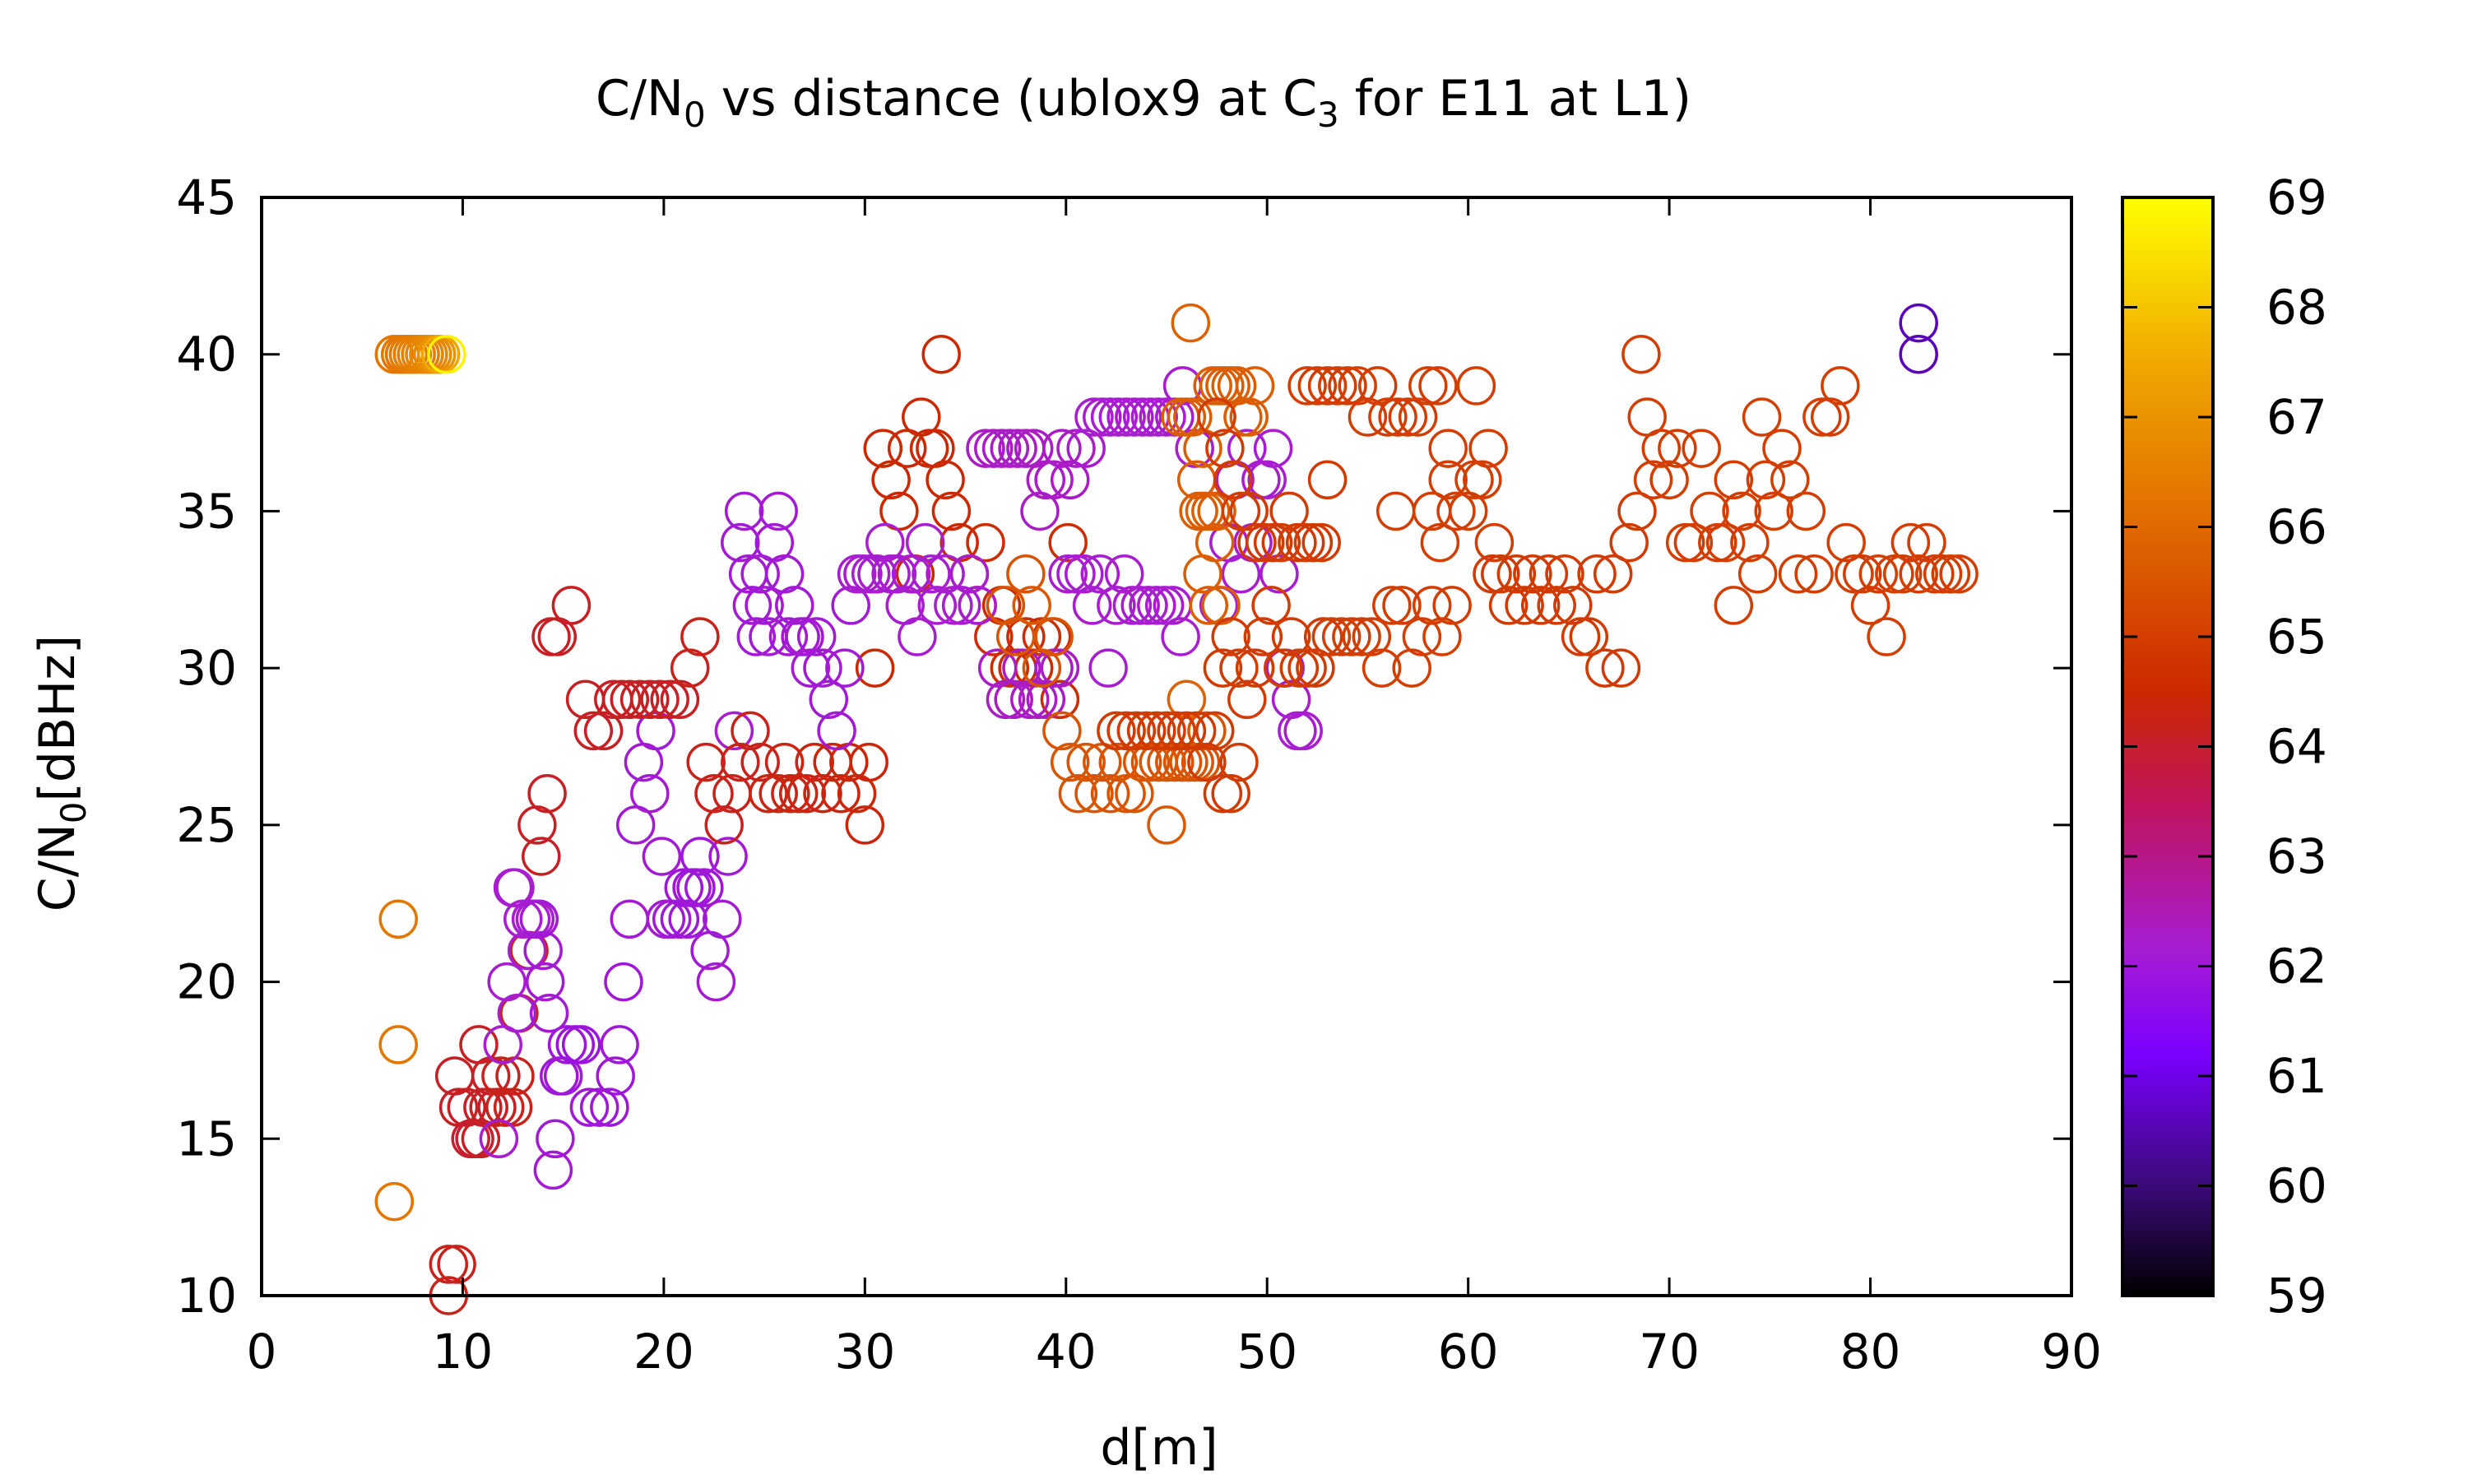 This screenshot has width=2468, height=1484. Describe the element at coordinates (463, 1352) in the screenshot. I see `x-tick-label: 10` at that location.